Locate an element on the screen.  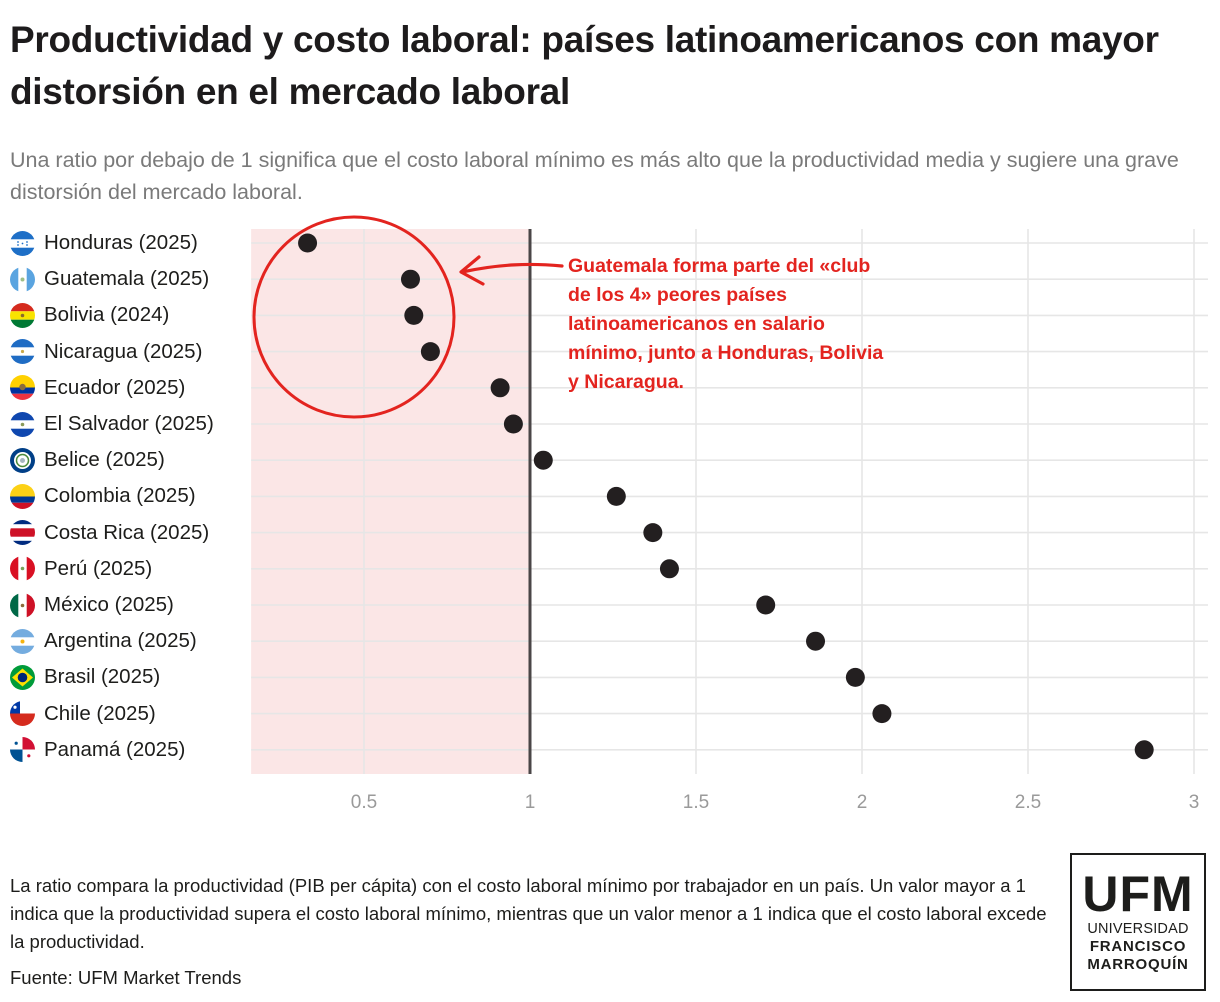
guatemala-flag-icon is located at coordinates (22, 279).